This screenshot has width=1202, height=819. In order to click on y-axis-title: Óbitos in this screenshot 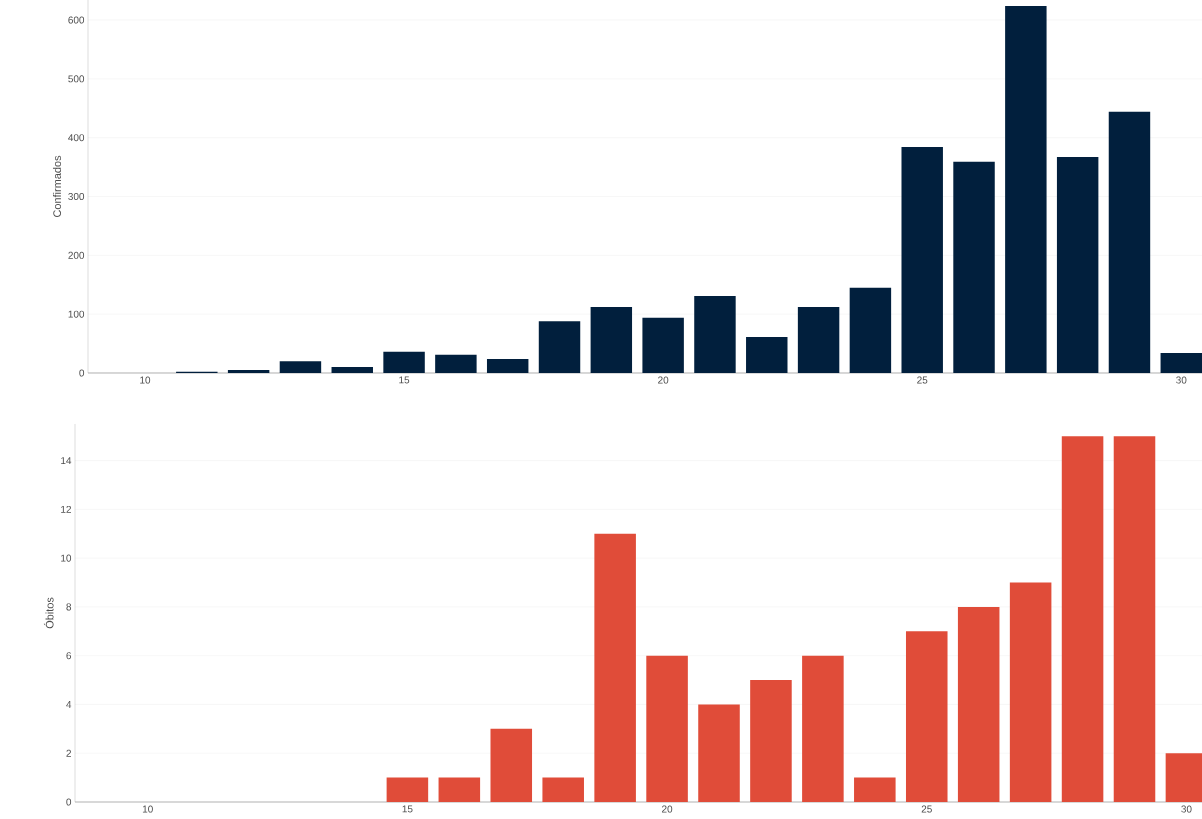, I will do `click(48, 613)`.